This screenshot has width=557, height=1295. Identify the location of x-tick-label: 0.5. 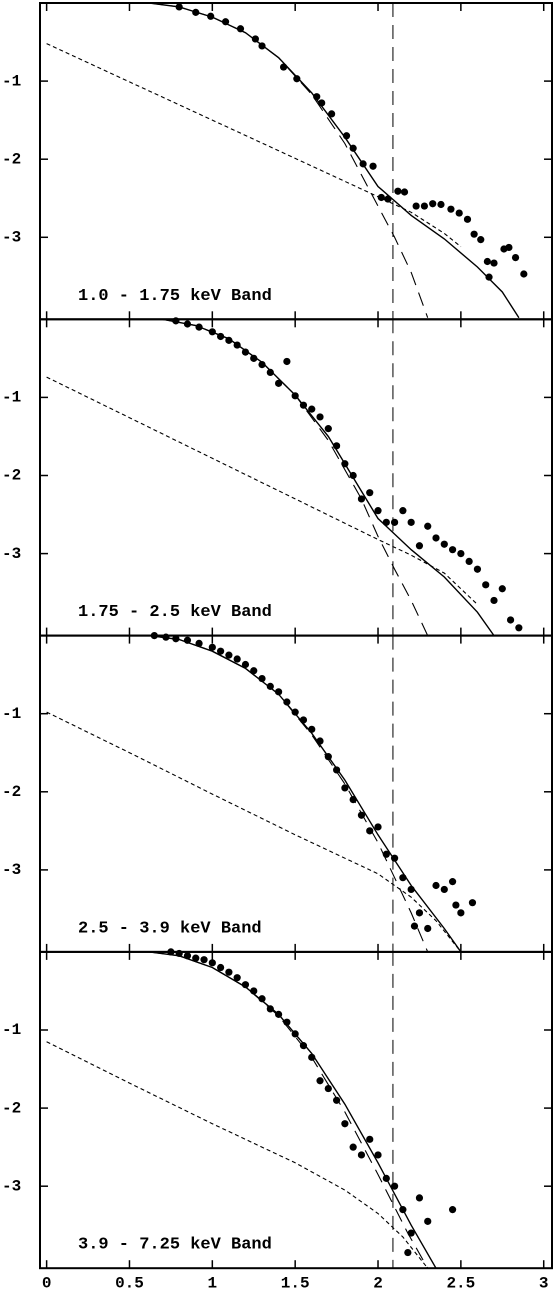
(129, 1283).